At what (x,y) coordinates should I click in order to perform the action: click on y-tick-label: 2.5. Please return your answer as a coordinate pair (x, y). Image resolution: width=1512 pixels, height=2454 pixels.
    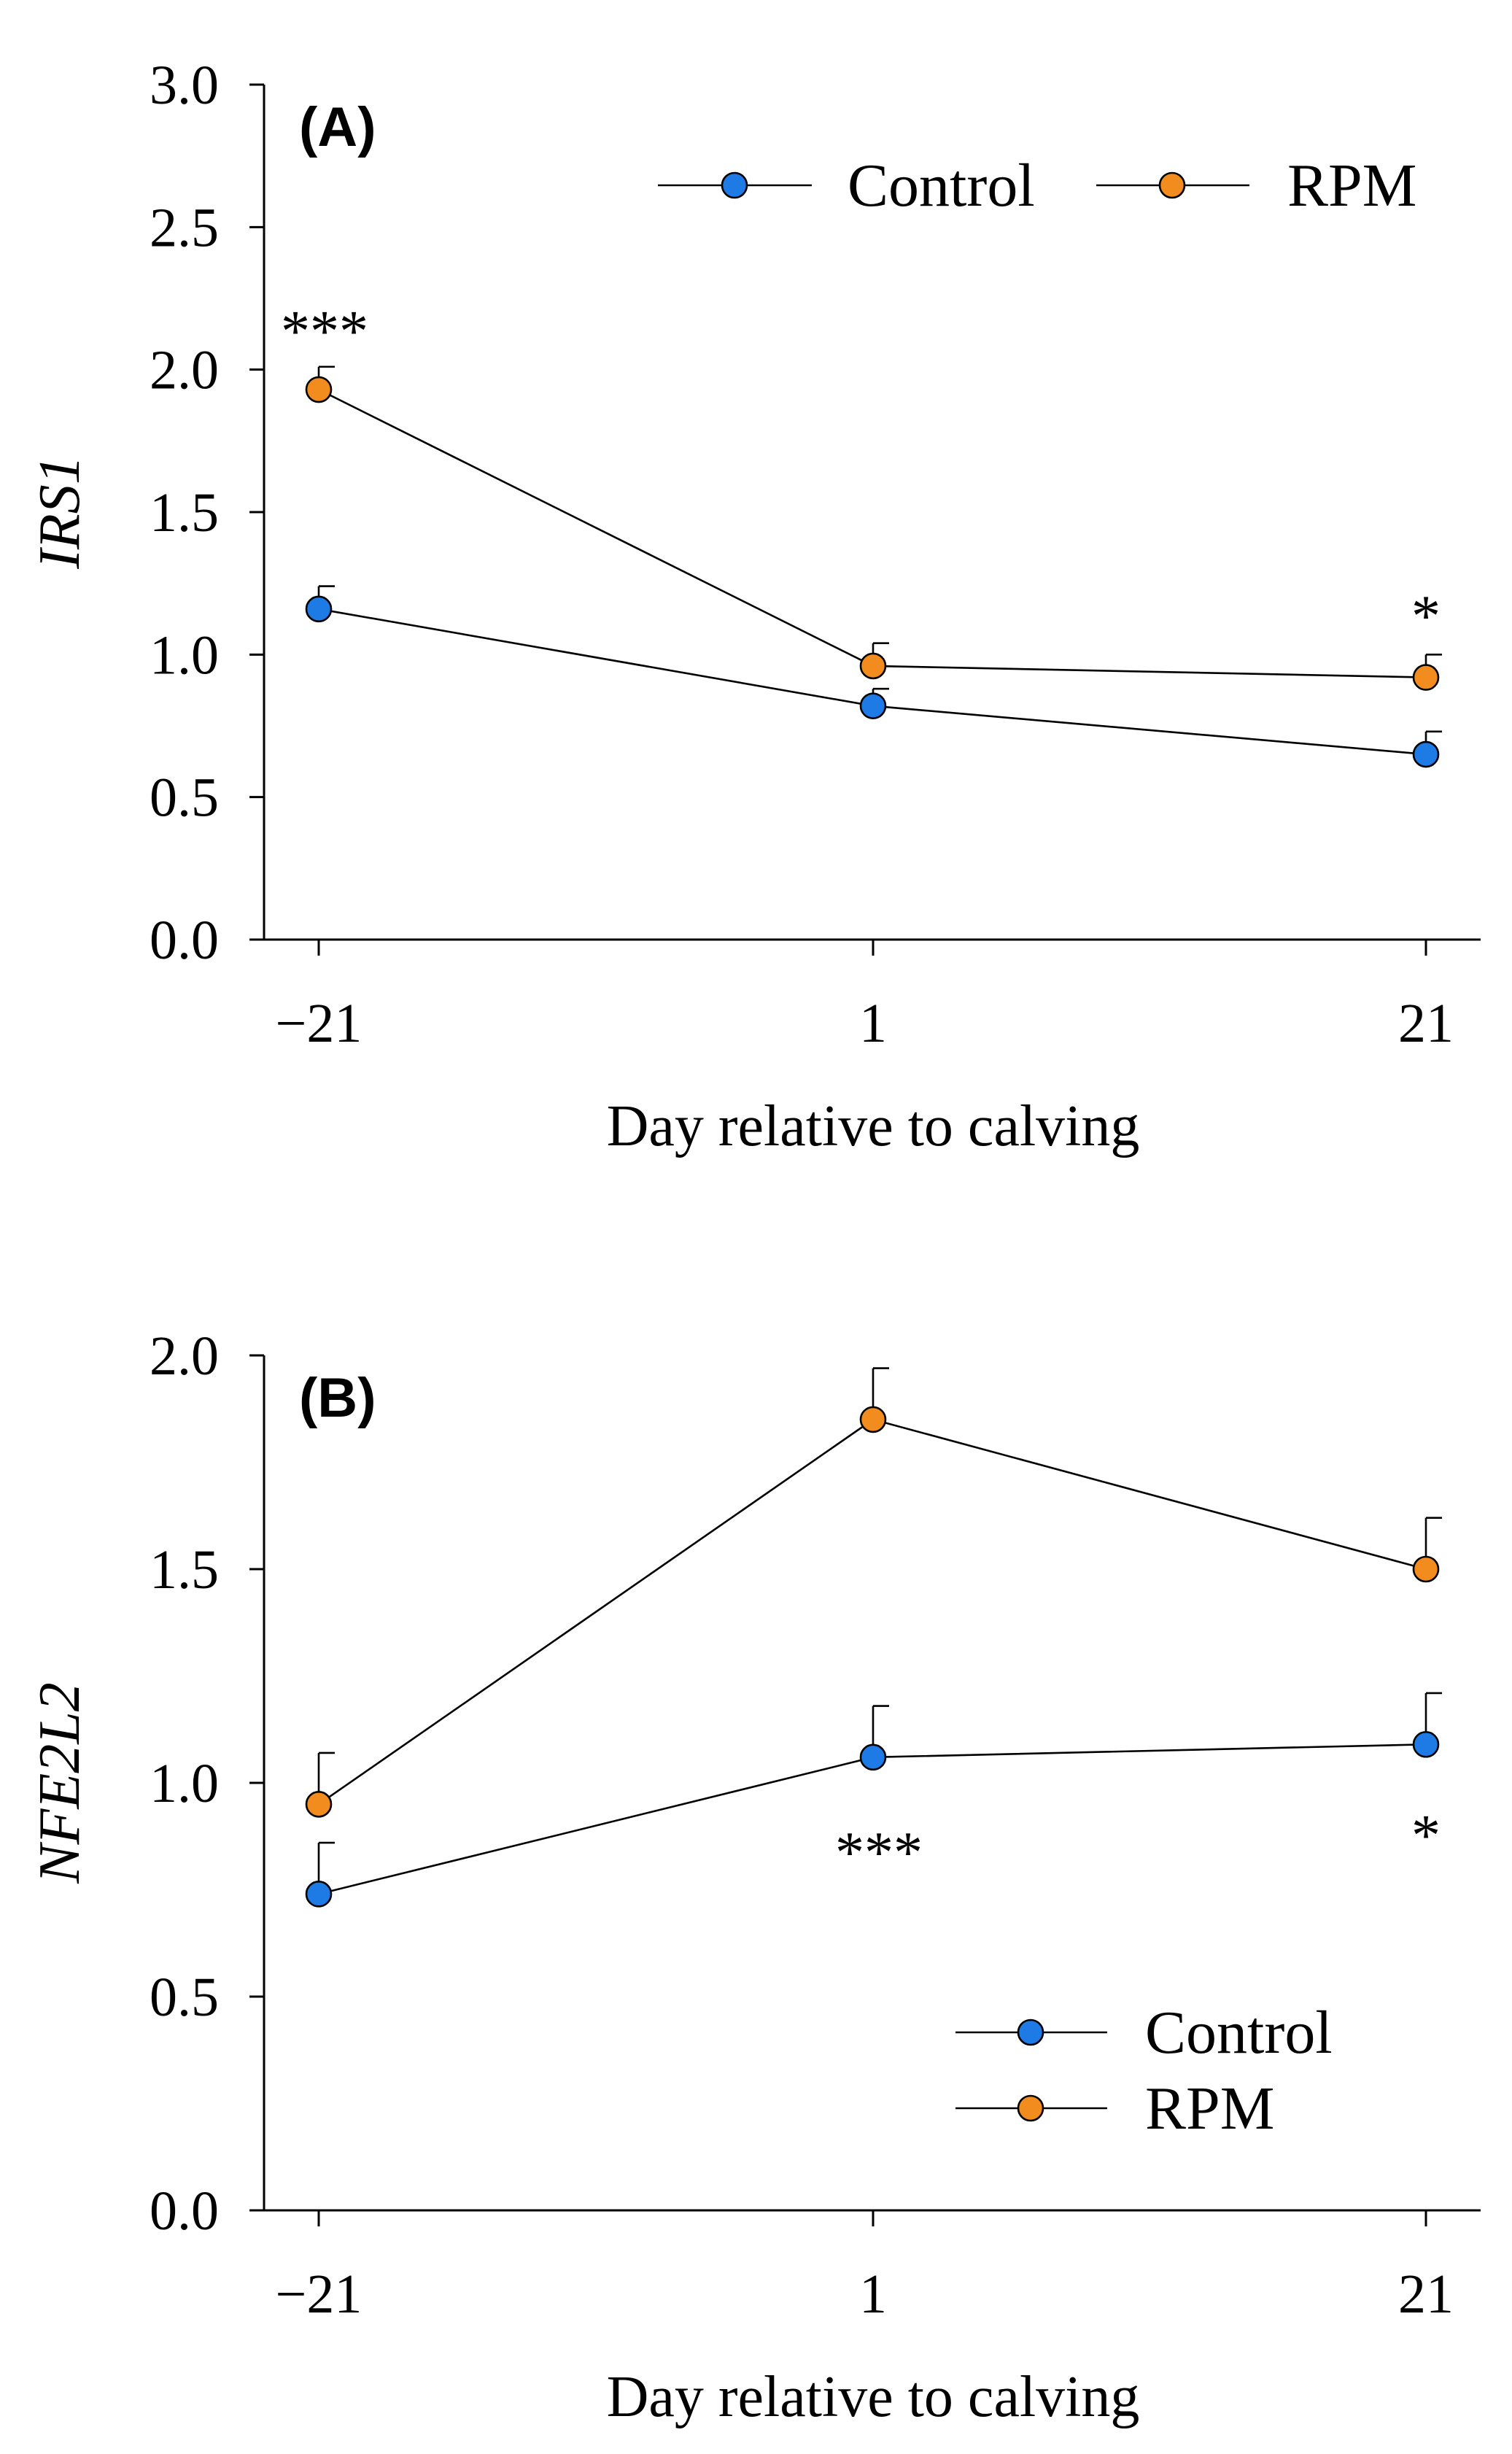
    Looking at the image, I should click on (184, 227).